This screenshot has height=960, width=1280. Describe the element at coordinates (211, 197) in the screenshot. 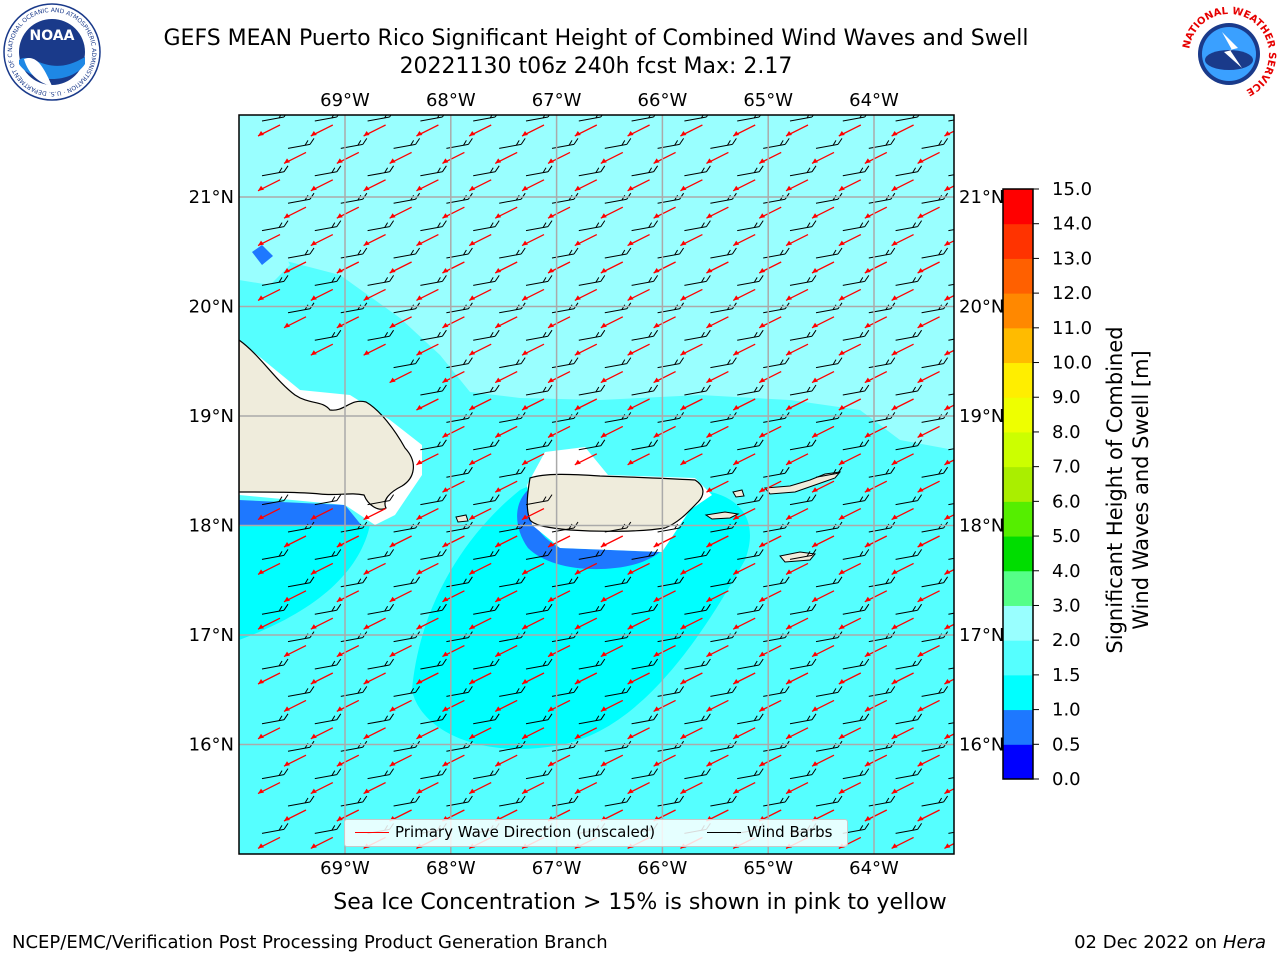

I see `lat-tick-left: 21°N` at that location.